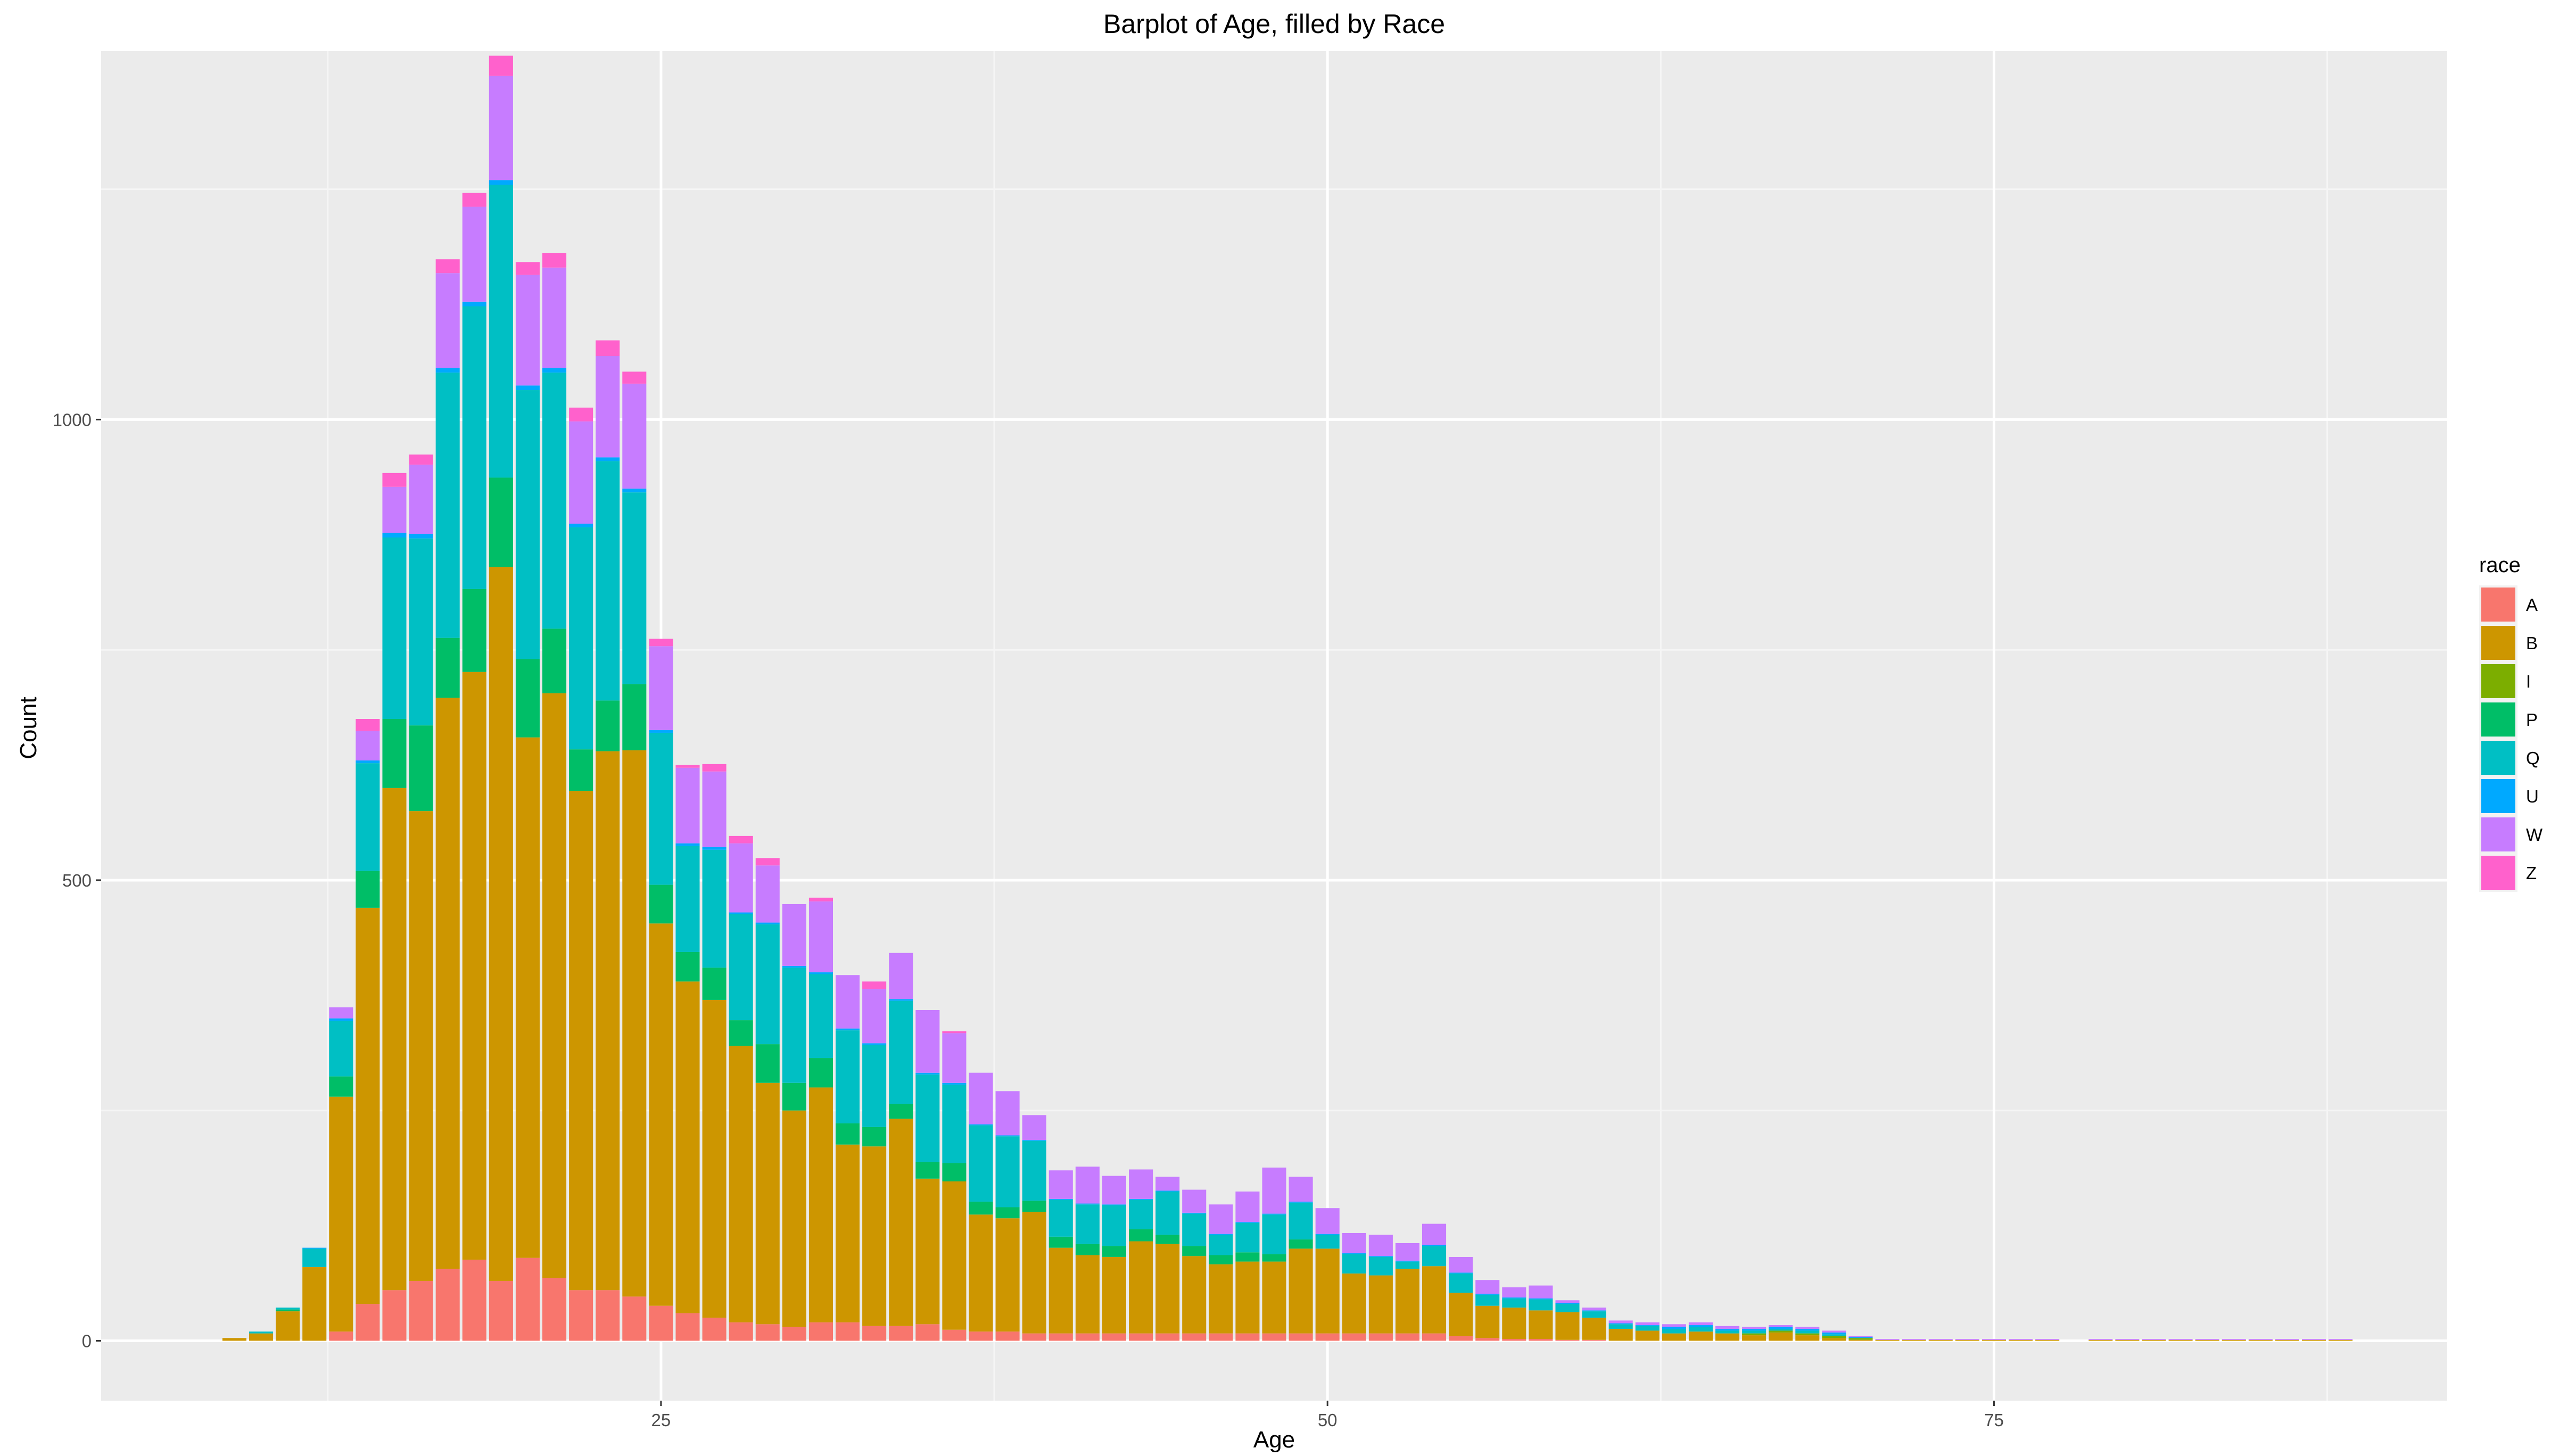 This screenshot has width=2551, height=1456. Describe the element at coordinates (77, 880) in the screenshot. I see `y-axis-ticks: 0 500 1000` at that location.